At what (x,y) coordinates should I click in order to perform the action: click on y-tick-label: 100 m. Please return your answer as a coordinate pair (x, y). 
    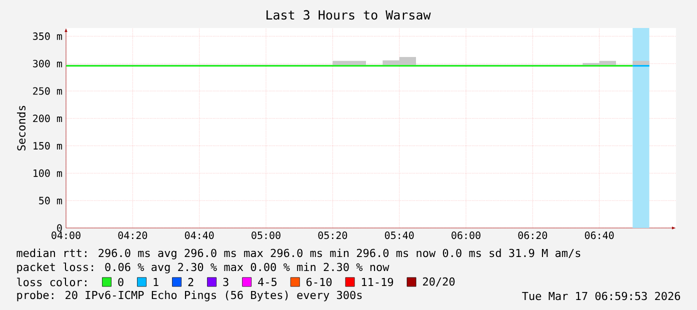
    Looking at the image, I should click on (48, 173).